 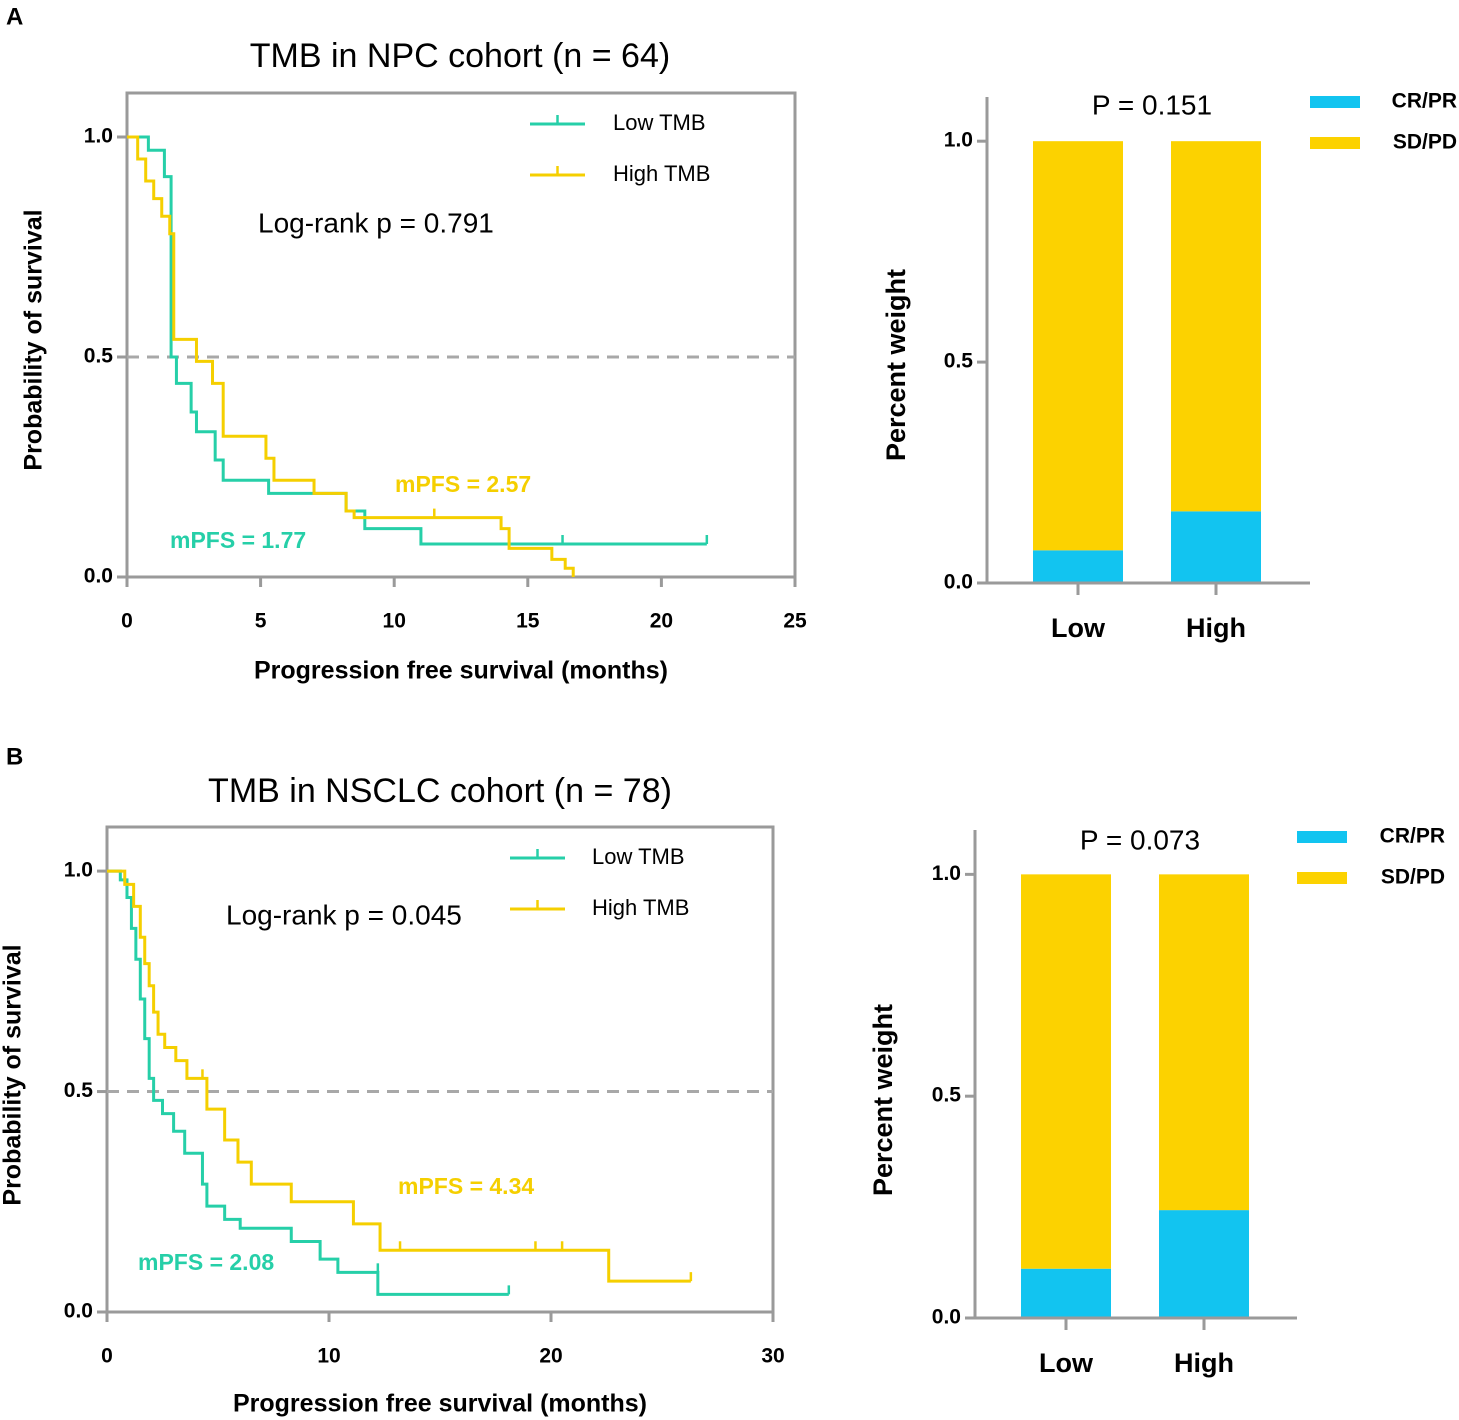 What do you see at coordinates (463, 484) in the screenshot?
I see `annotation: mPFS = 2.57` at bounding box center [463, 484].